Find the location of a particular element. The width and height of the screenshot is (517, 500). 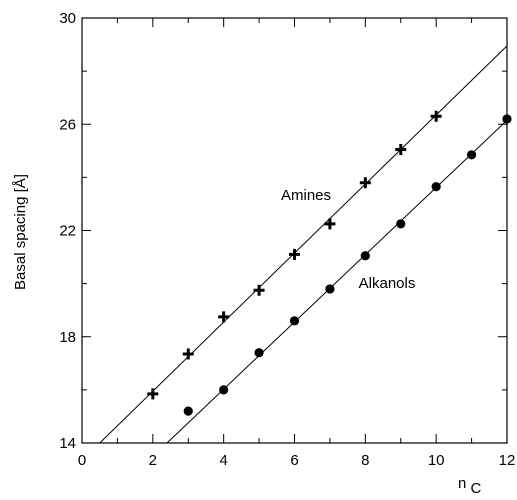

y-axis-title: Basal spacing [Å] is located at coordinates (20, 232).